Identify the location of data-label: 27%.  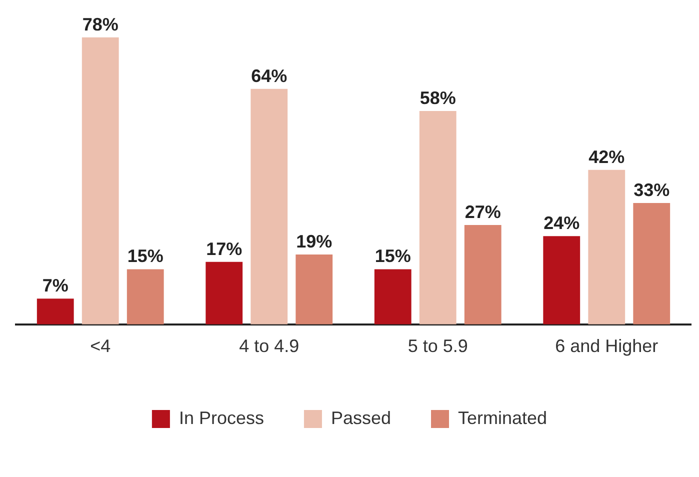
(482, 212).